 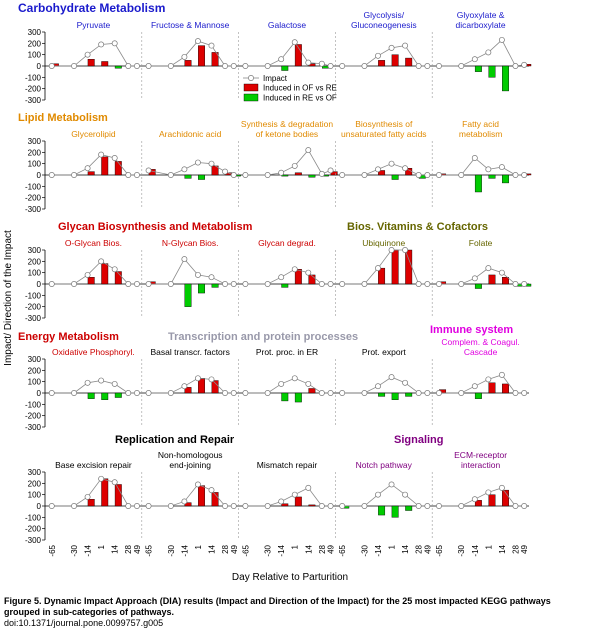 What do you see at coordinates (35, 273) in the screenshot?
I see `y-tick-label: 100` at bounding box center [35, 273].